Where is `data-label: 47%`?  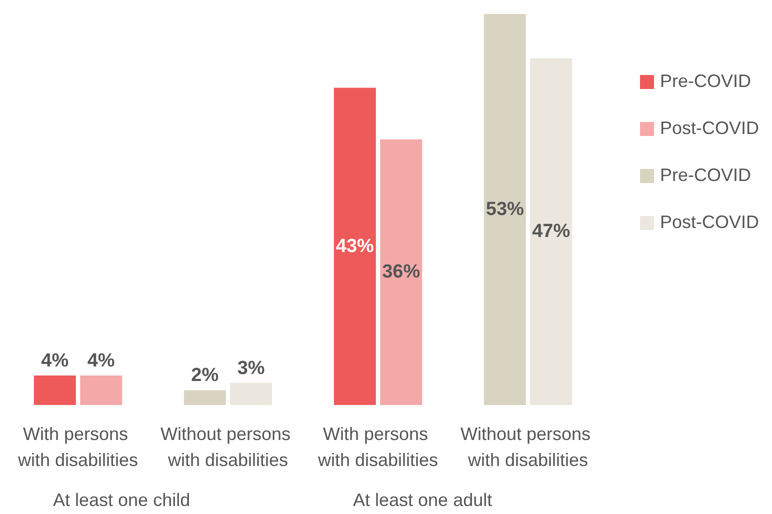
data-label: 47% is located at coordinates (551, 231).